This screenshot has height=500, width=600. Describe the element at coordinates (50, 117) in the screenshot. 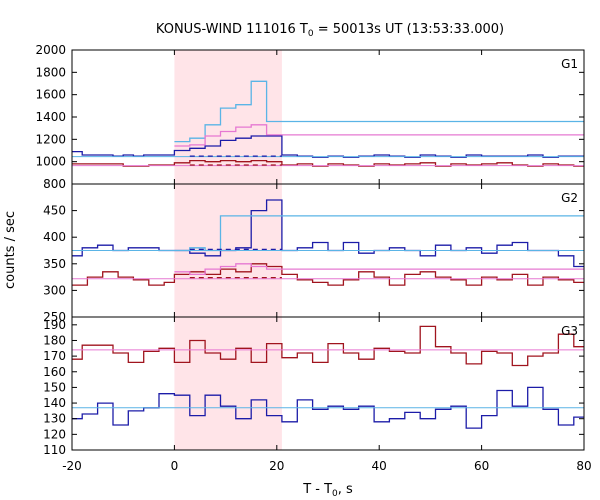

I see `g1-y-tick-label: 1400` at that location.